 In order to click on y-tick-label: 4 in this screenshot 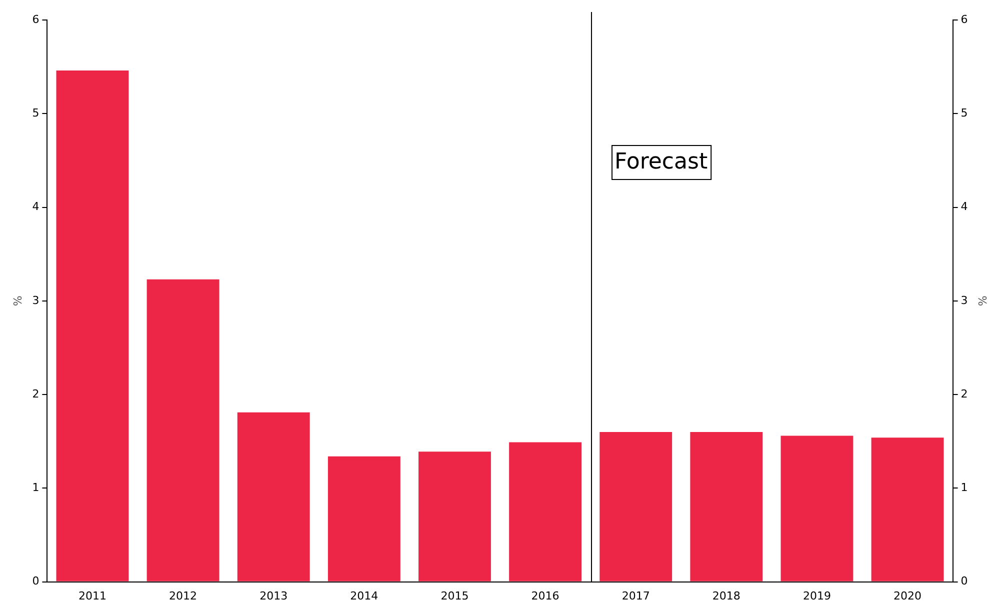, I will do `click(36, 207)`.